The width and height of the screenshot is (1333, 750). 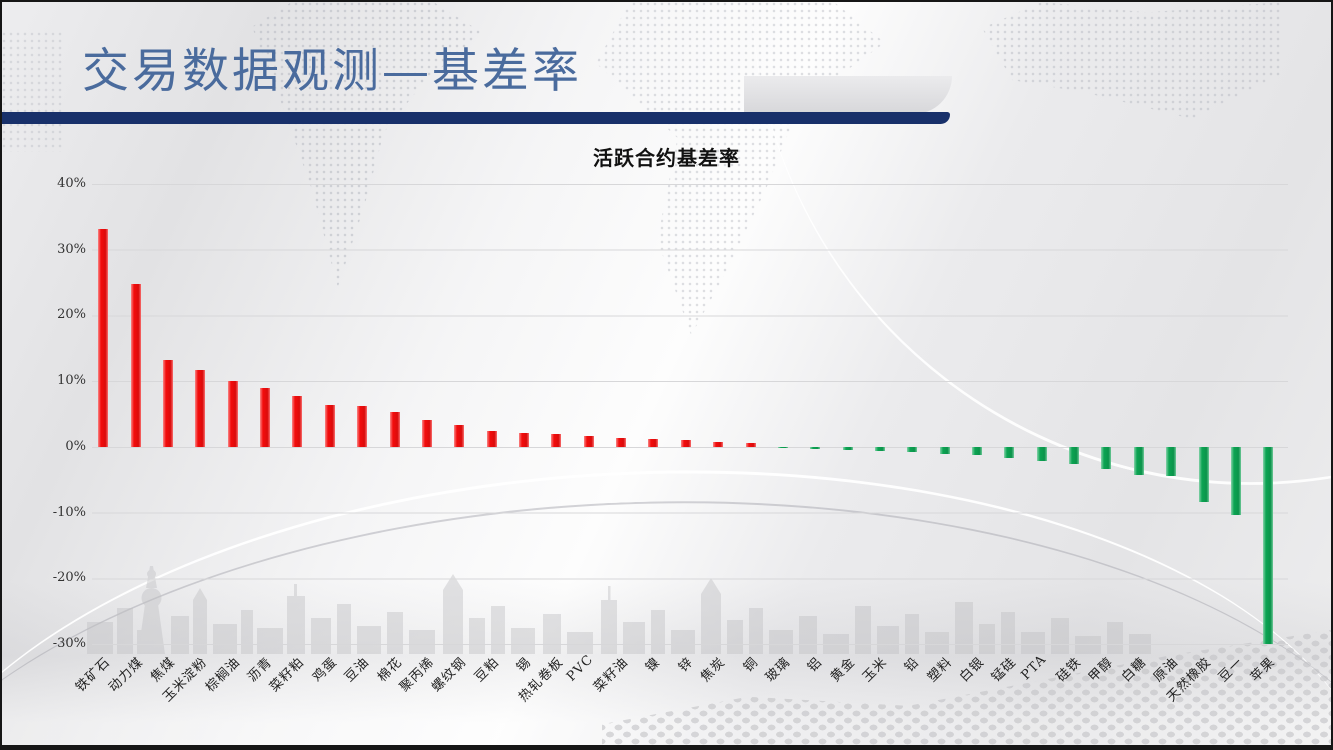 What do you see at coordinates (69, 578) in the screenshot?
I see `y-axis-tick: -20%` at bounding box center [69, 578].